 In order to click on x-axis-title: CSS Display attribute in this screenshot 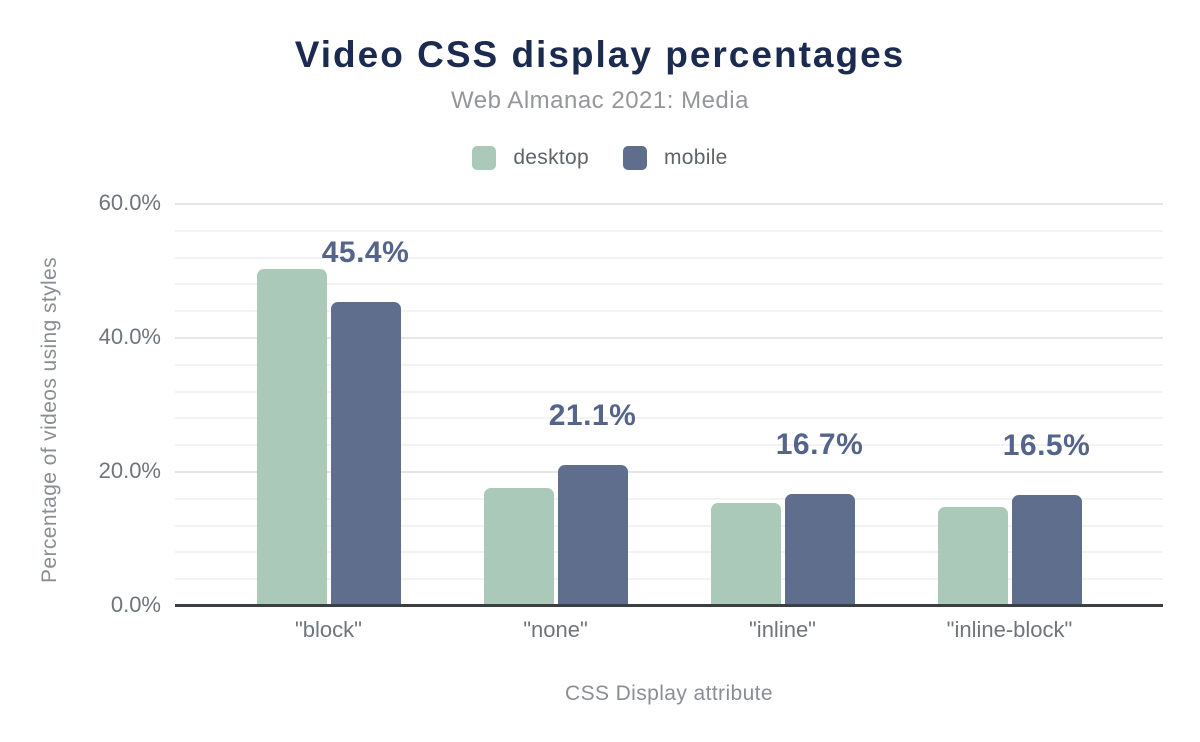, I will do `click(669, 693)`.